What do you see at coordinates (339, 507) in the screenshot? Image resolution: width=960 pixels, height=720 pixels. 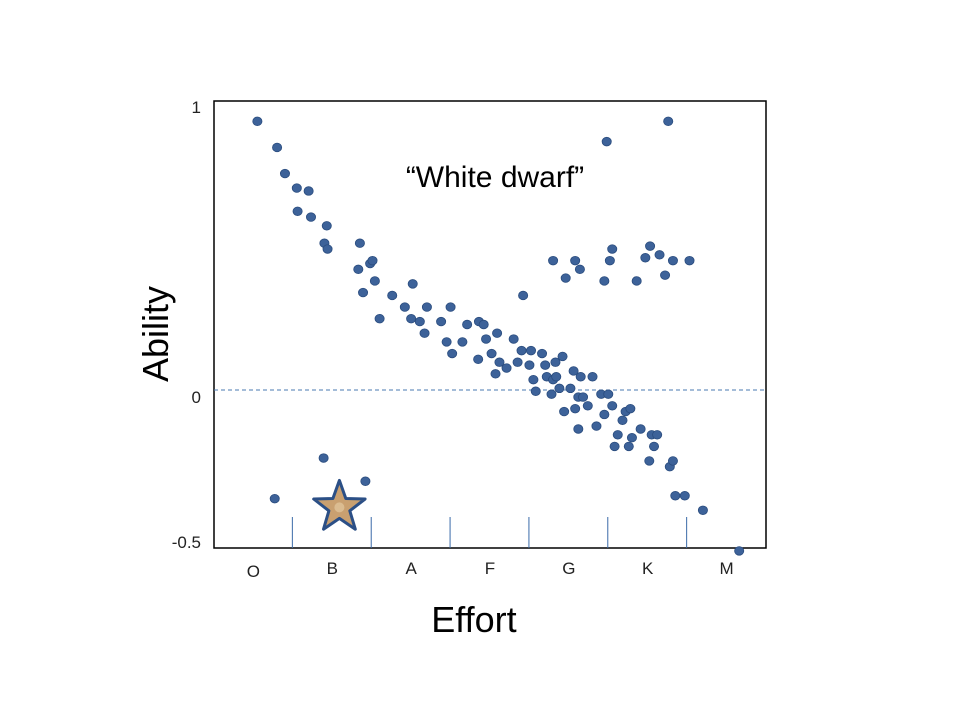 I see `star-highlight-center` at bounding box center [339, 507].